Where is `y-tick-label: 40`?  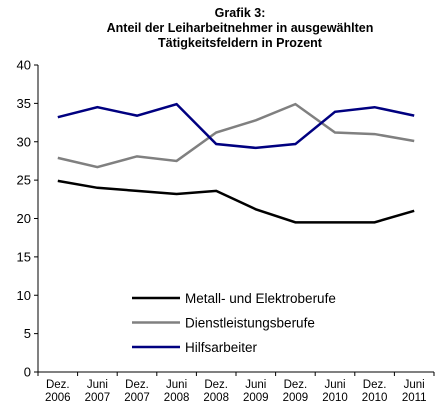 y-tick-label: 40 is located at coordinates (24, 65).